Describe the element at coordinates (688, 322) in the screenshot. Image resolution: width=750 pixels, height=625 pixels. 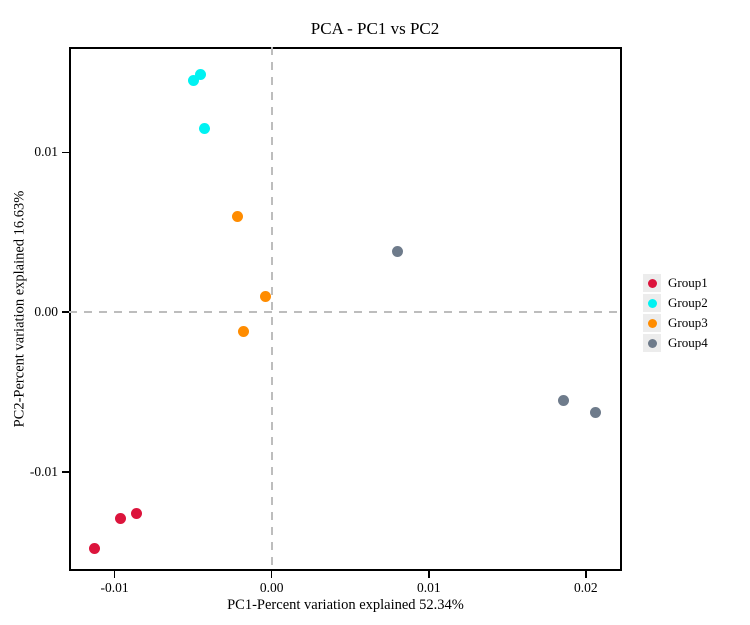
I see `legend-label: Group3` at that location.